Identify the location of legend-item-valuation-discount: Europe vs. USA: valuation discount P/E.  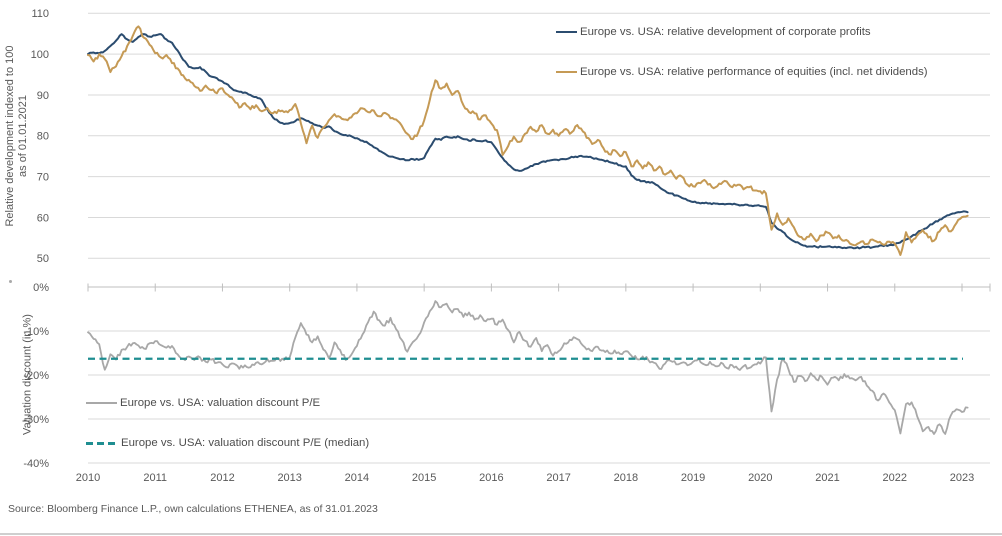
(203, 403).